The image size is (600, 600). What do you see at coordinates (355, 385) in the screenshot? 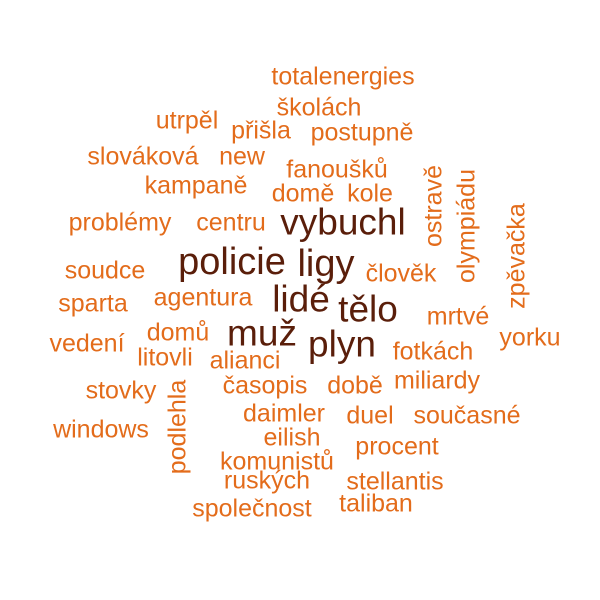
I see `word-37: době` at bounding box center [355, 385].